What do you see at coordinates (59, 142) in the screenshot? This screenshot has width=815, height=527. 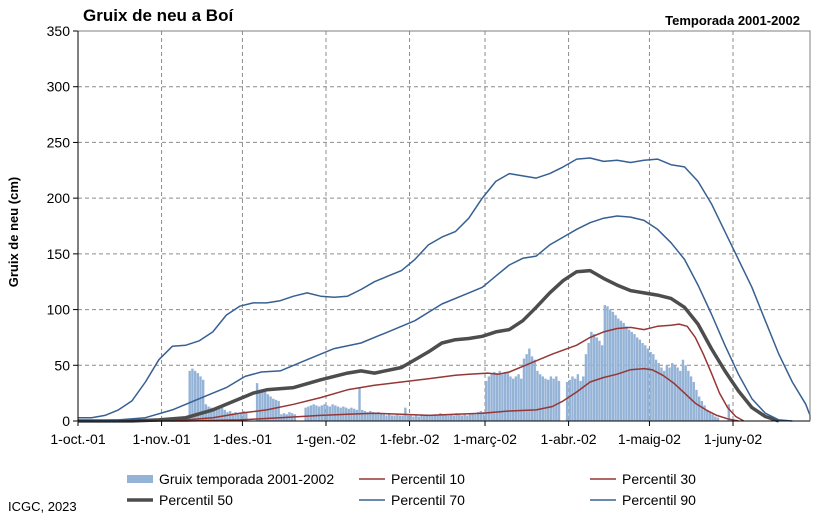 I see `y-tick-label: 250` at bounding box center [59, 142].